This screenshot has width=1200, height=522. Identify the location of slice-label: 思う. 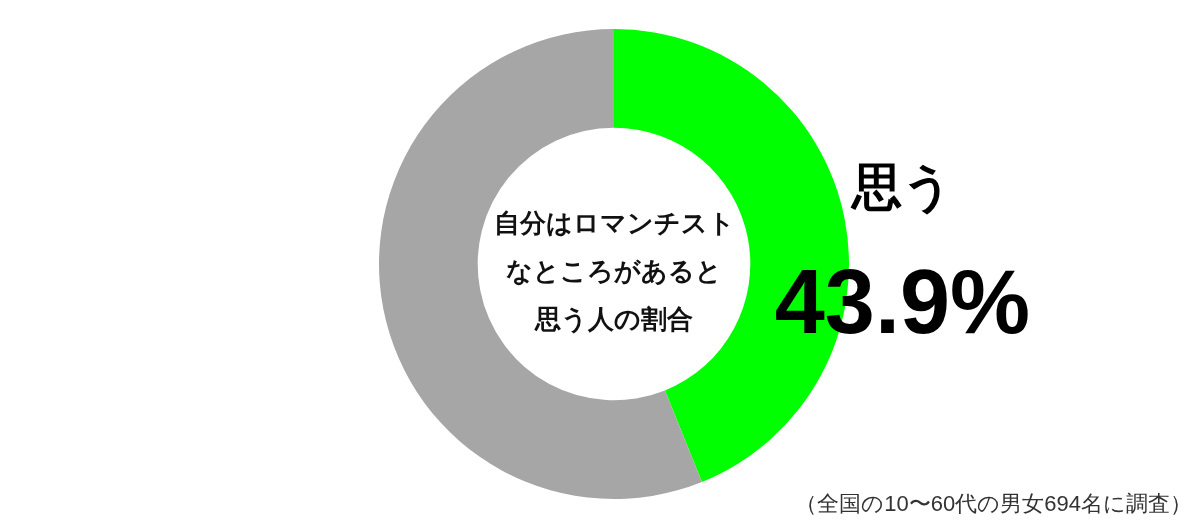
(901, 186).